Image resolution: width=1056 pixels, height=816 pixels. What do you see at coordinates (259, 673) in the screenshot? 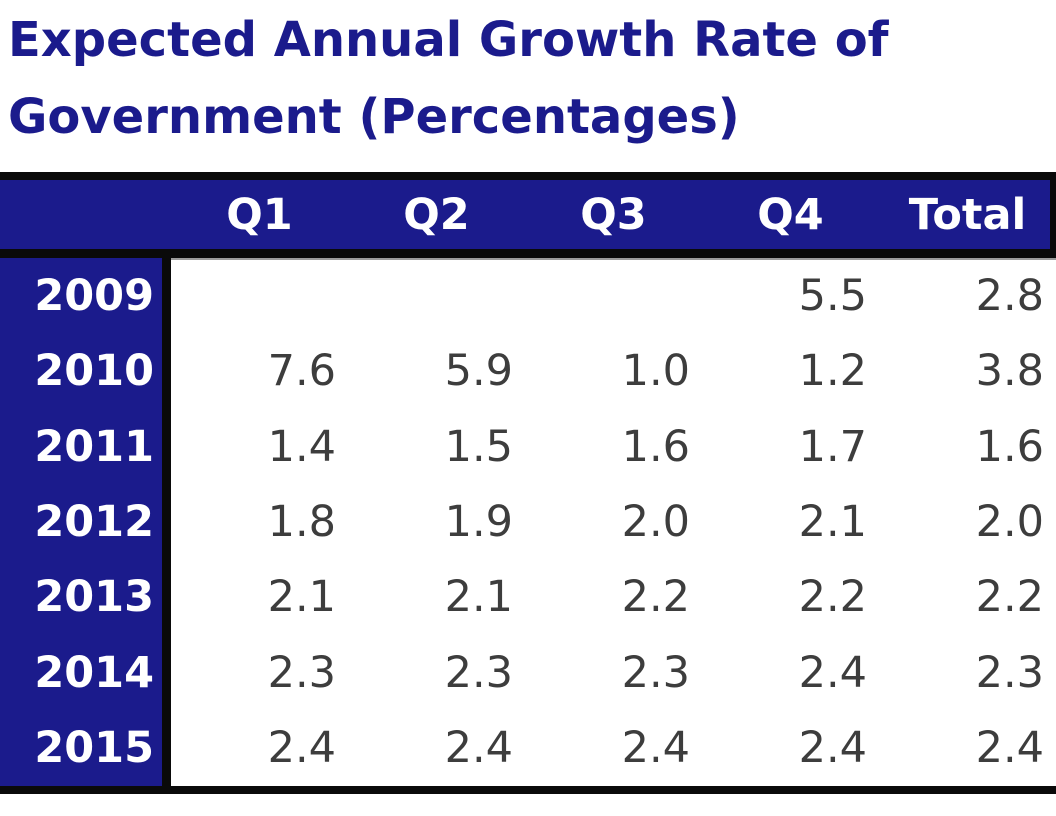
I see `value-cell-2014-q1: 2.3` at bounding box center [259, 673].